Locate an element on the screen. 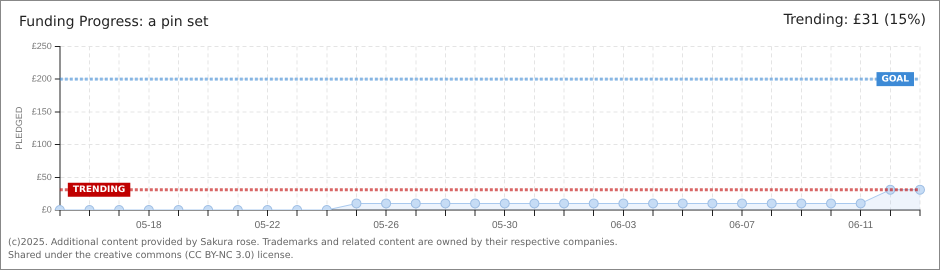 The height and width of the screenshot is (270, 940). text: Trending: £31 (15%) is located at coordinates (855, 20).